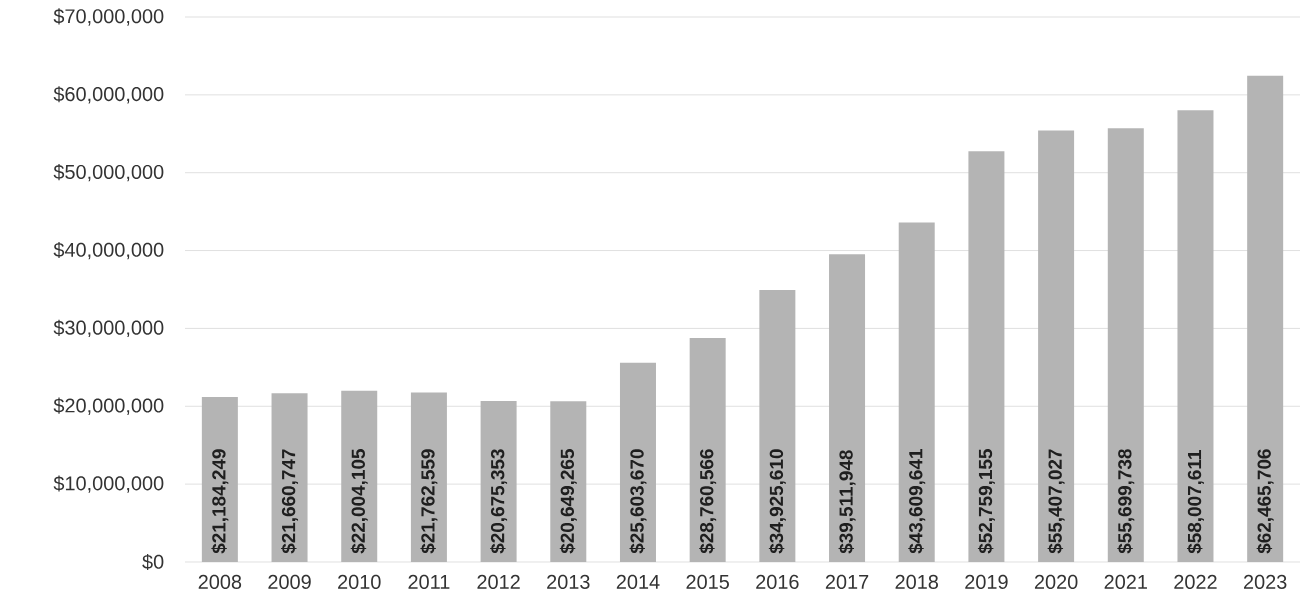  What do you see at coordinates (847, 581) in the screenshot?
I see `x-tick-label: 2017` at bounding box center [847, 581].